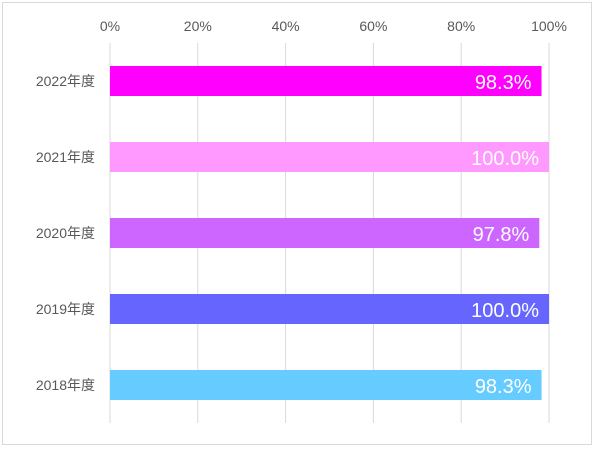 The width and height of the screenshot is (596, 449). I want to click on x-tick-label: 20%, so click(198, 26).